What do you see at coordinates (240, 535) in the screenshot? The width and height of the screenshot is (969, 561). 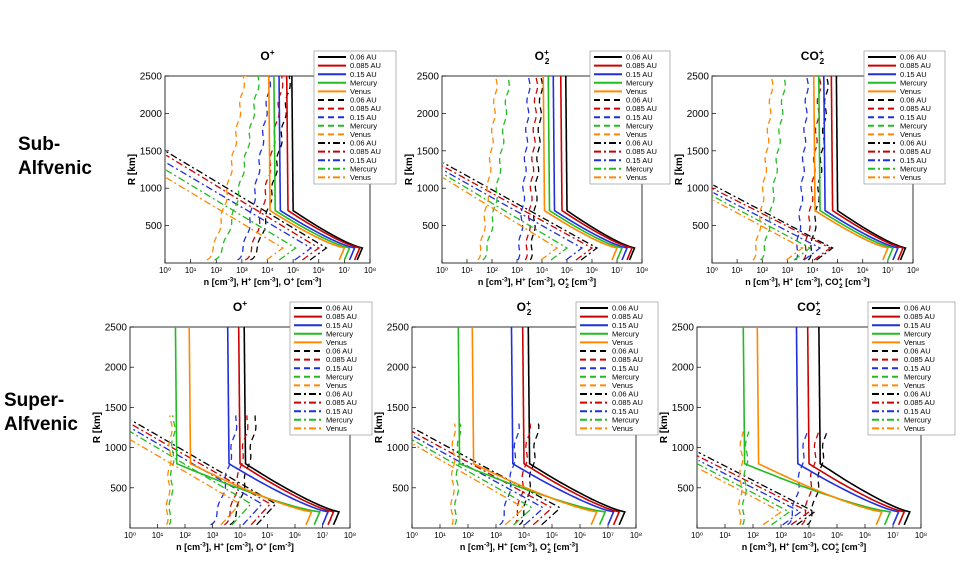 I see `x-tick-label: 10⁴` at bounding box center [240, 535].